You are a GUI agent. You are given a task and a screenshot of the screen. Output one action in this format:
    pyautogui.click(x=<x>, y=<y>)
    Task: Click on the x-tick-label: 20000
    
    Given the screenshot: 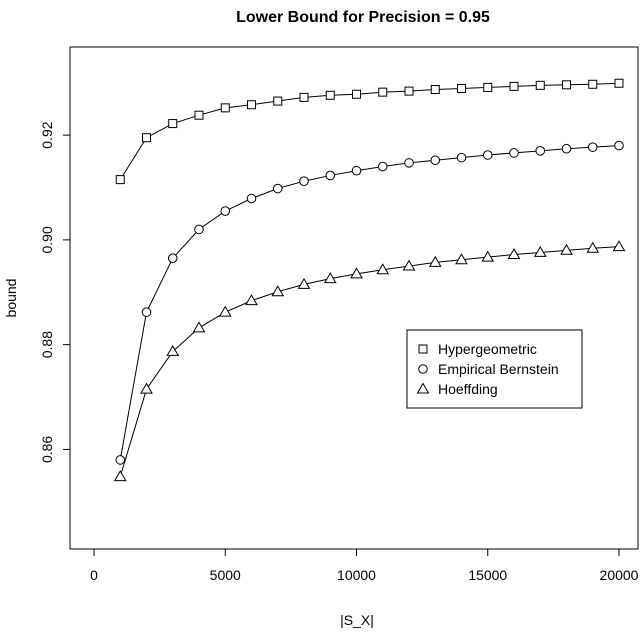 What is the action you would take?
    pyautogui.click(x=619, y=575)
    